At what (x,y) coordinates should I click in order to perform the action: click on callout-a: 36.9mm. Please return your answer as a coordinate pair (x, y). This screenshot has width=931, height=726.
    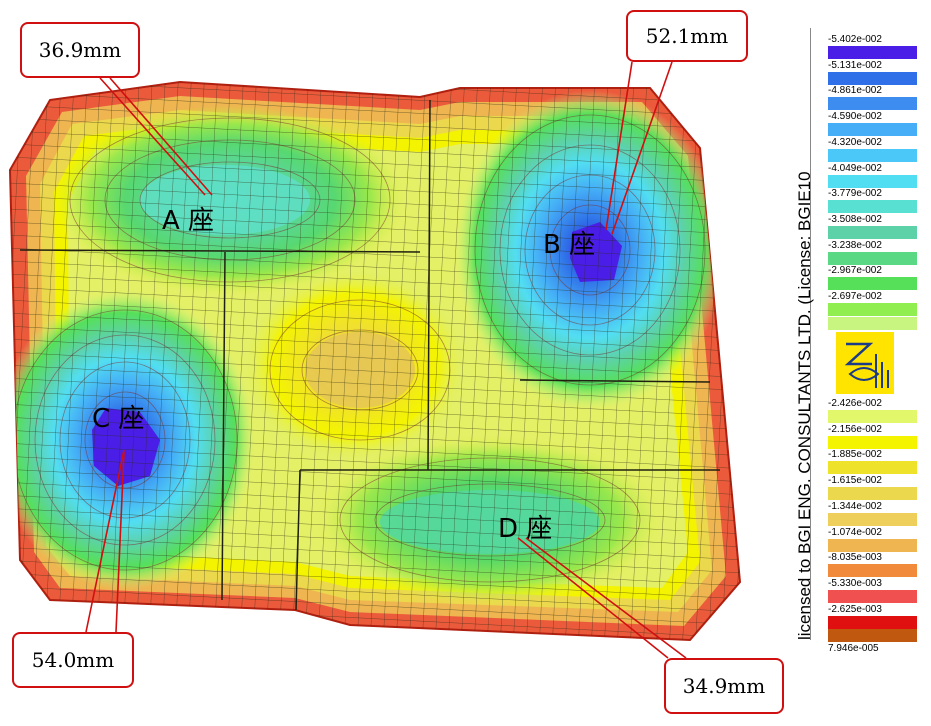
    Looking at the image, I should click on (80, 50).